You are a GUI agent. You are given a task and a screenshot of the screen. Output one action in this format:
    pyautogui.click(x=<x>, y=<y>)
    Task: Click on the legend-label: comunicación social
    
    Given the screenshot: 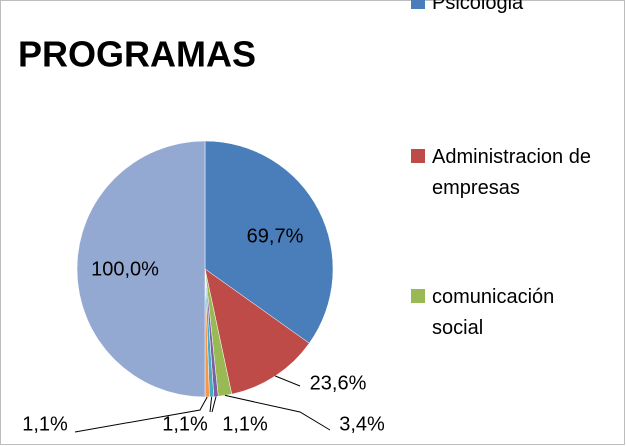 What is the action you would take?
    pyautogui.click(x=493, y=312)
    